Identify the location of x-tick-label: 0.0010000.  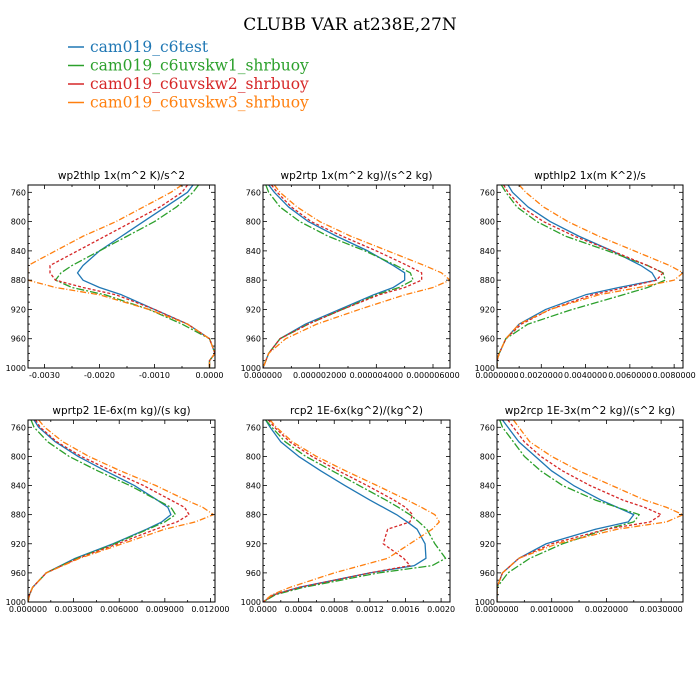
(551, 609).